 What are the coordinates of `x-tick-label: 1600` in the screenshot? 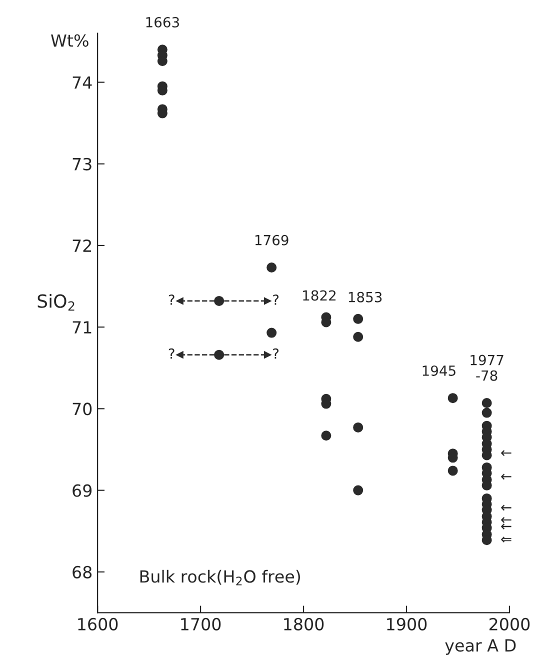 It's located at (98, 624).